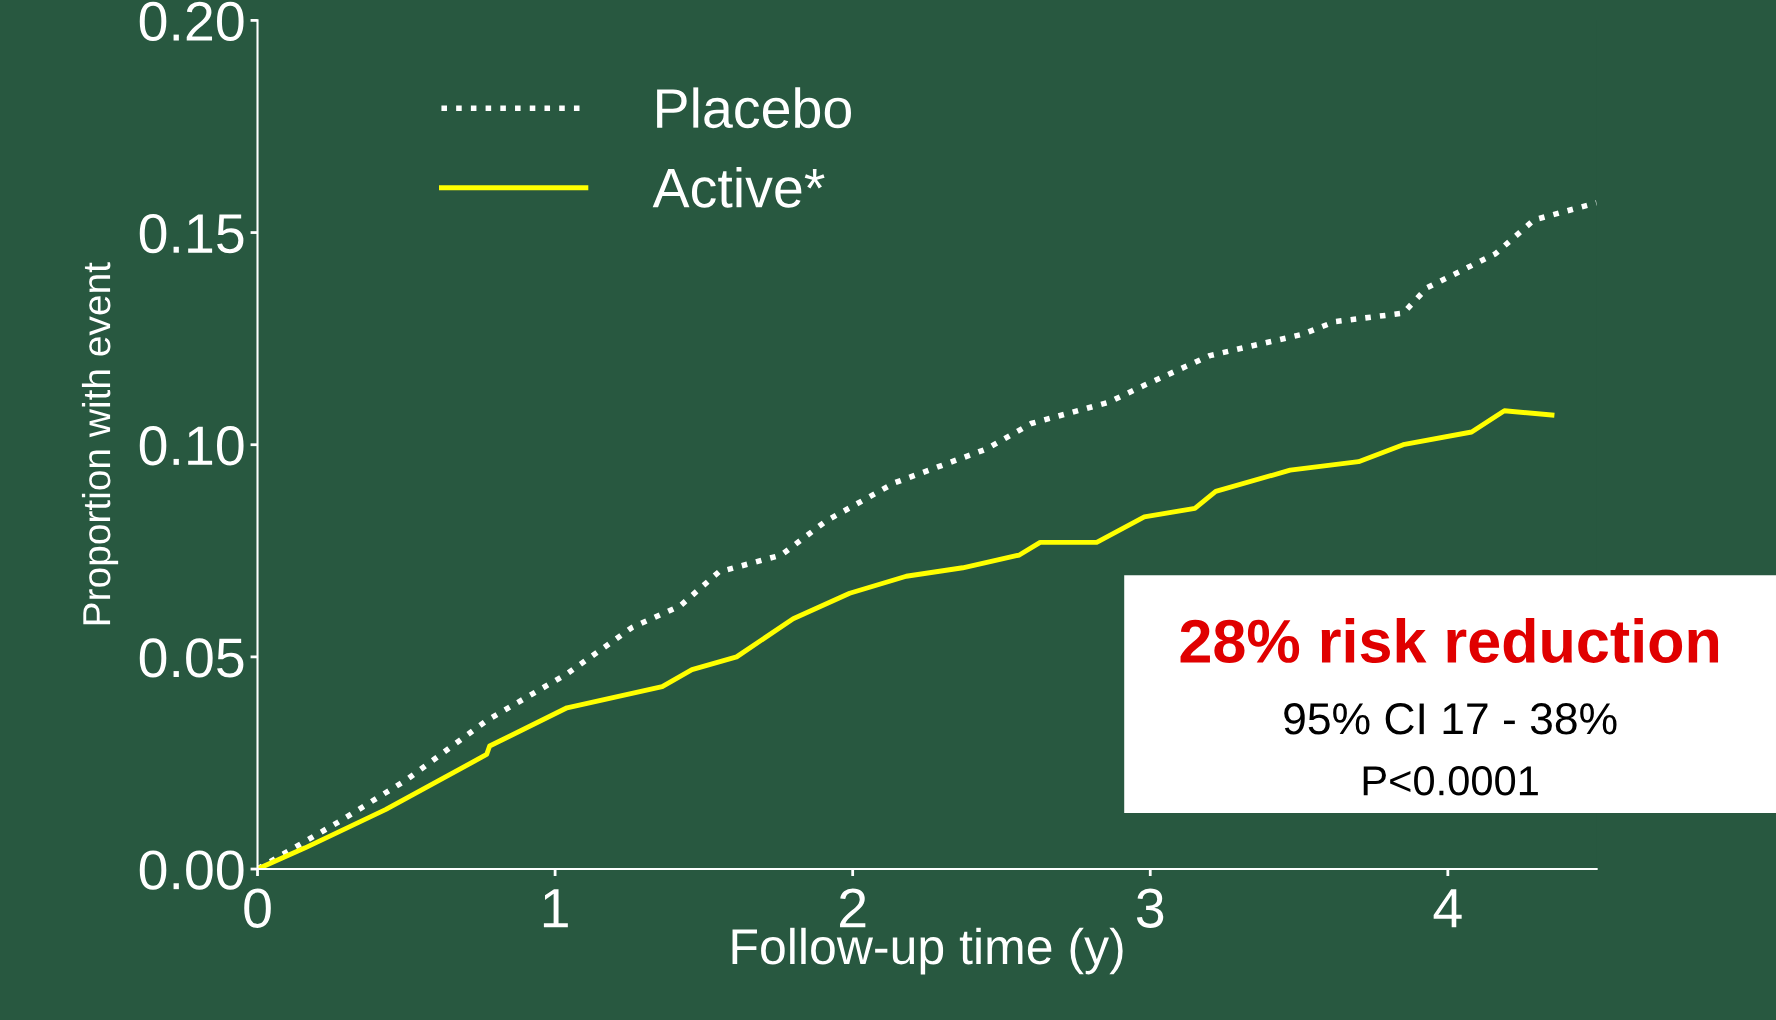  Describe the element at coordinates (853, 908) in the screenshot. I see `x-tick-label: 2` at that location.